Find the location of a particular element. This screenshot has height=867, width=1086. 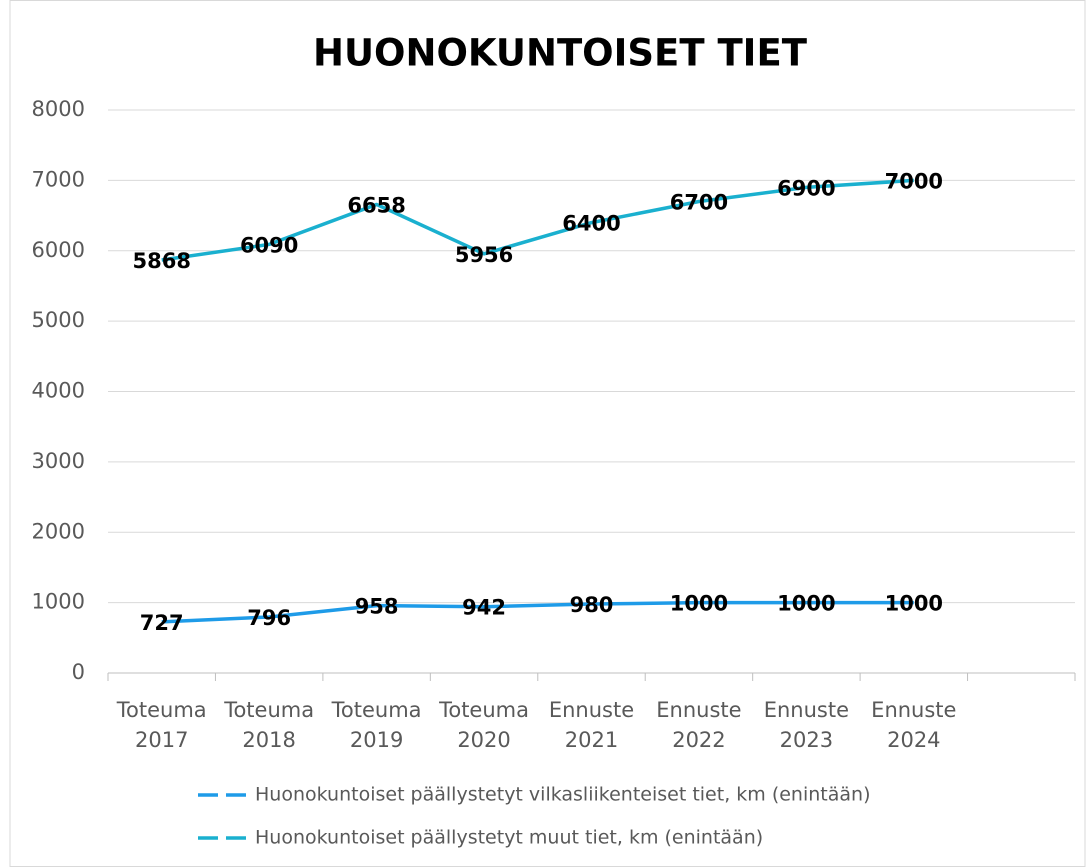

y-tick-label: 0 is located at coordinates (78, 672).